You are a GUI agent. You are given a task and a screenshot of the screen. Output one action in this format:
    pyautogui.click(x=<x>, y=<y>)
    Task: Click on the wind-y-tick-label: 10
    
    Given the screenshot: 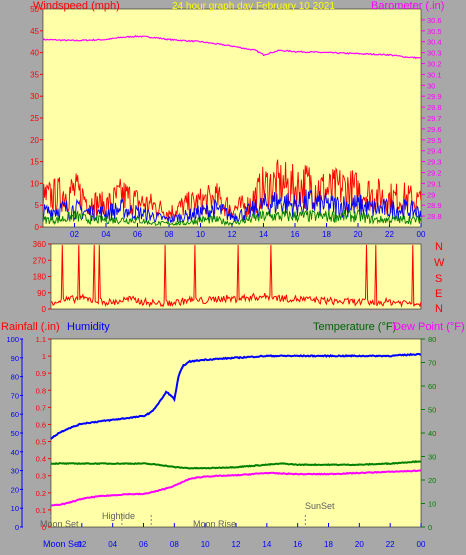 What is the action you would take?
    pyautogui.click(x=34, y=183)
    